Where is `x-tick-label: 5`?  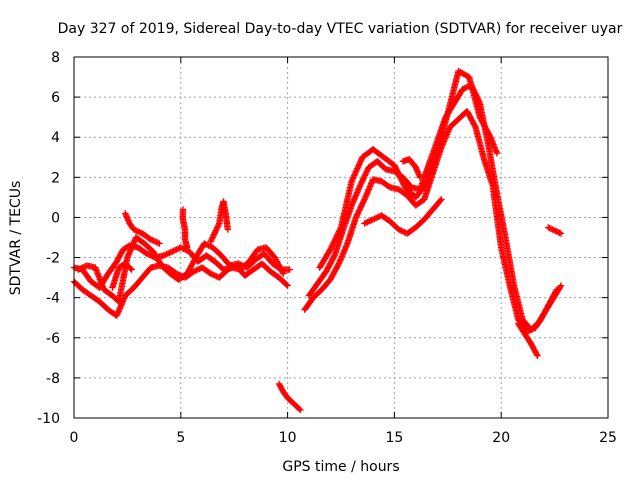 x-tick-label: 5 is located at coordinates (180, 438).